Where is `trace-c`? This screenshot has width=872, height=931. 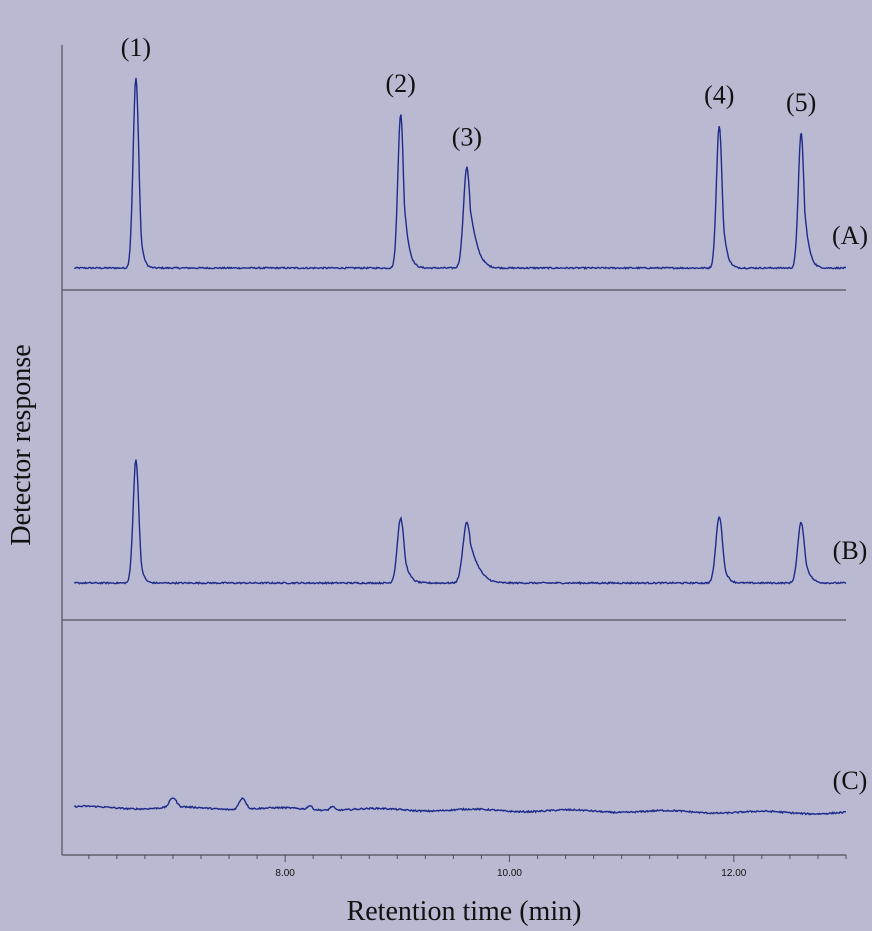 trace-c is located at coordinates (460, 806).